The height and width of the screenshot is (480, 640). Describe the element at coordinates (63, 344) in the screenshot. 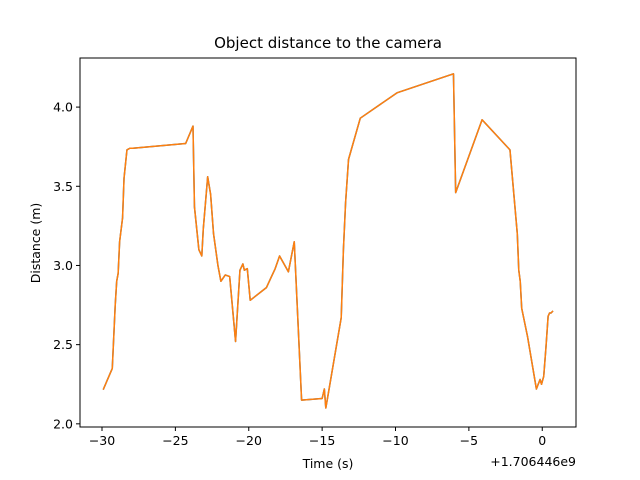

I see `y-tick-label: 2.5` at that location.